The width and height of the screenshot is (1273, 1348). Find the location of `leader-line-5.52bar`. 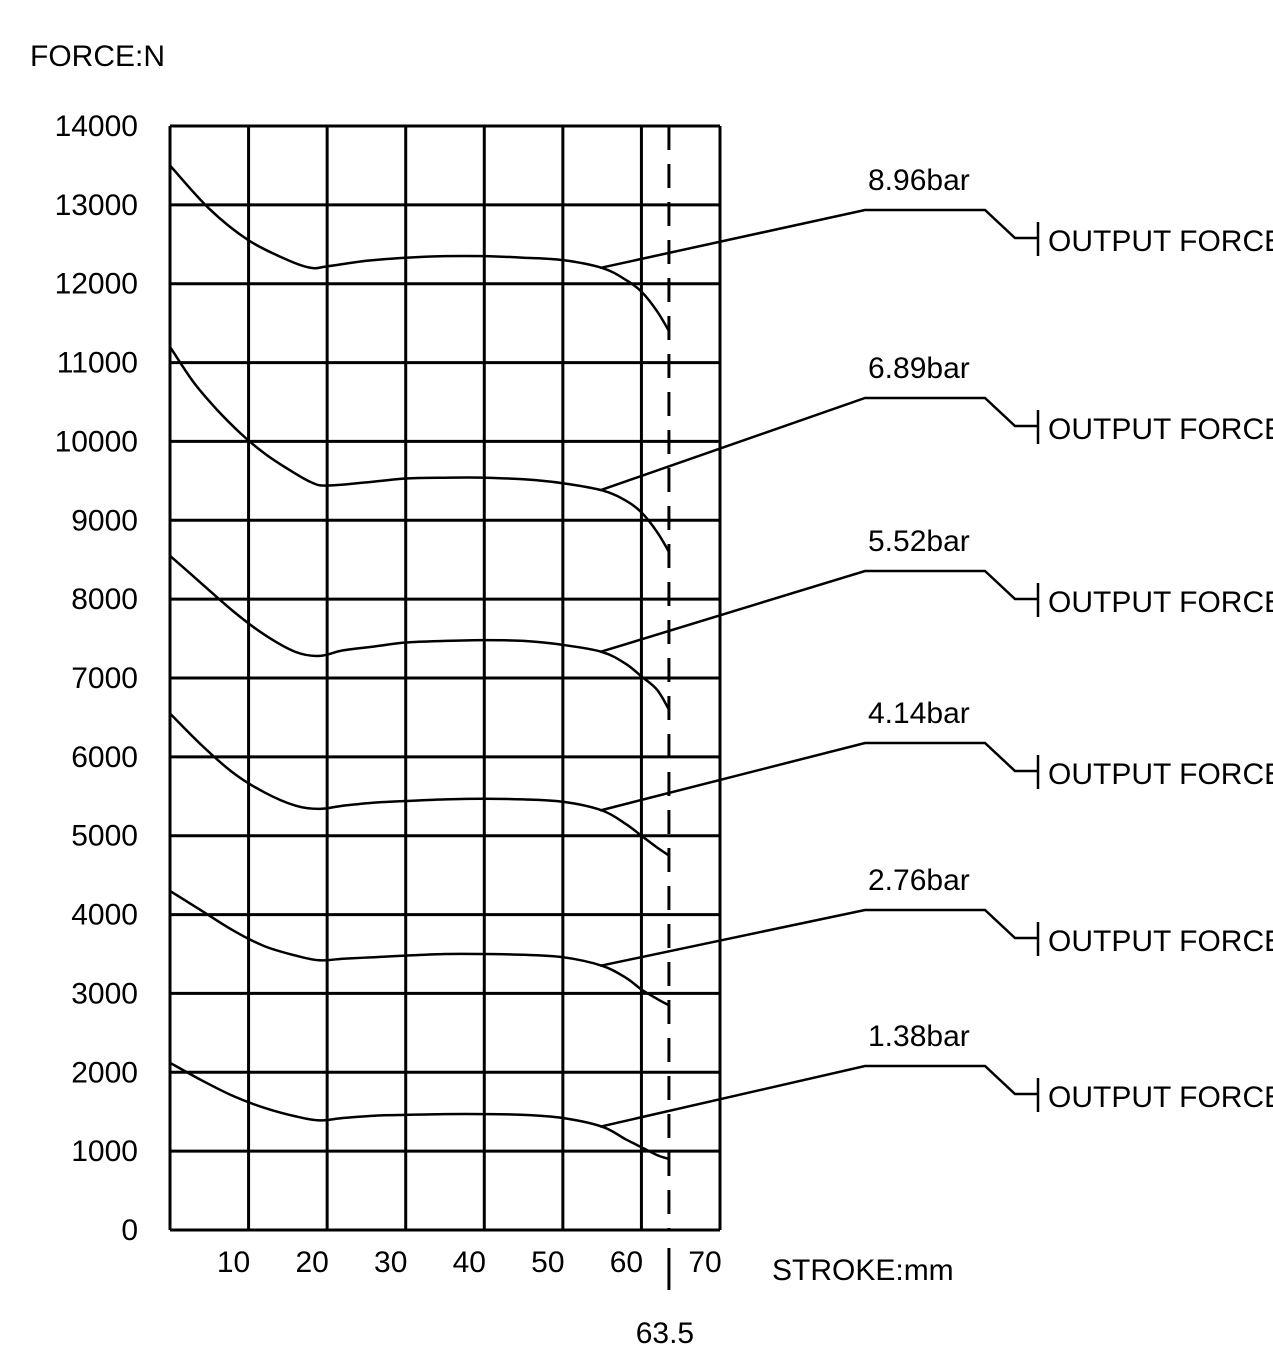

leader-line-5.52bar is located at coordinates (818, 611).